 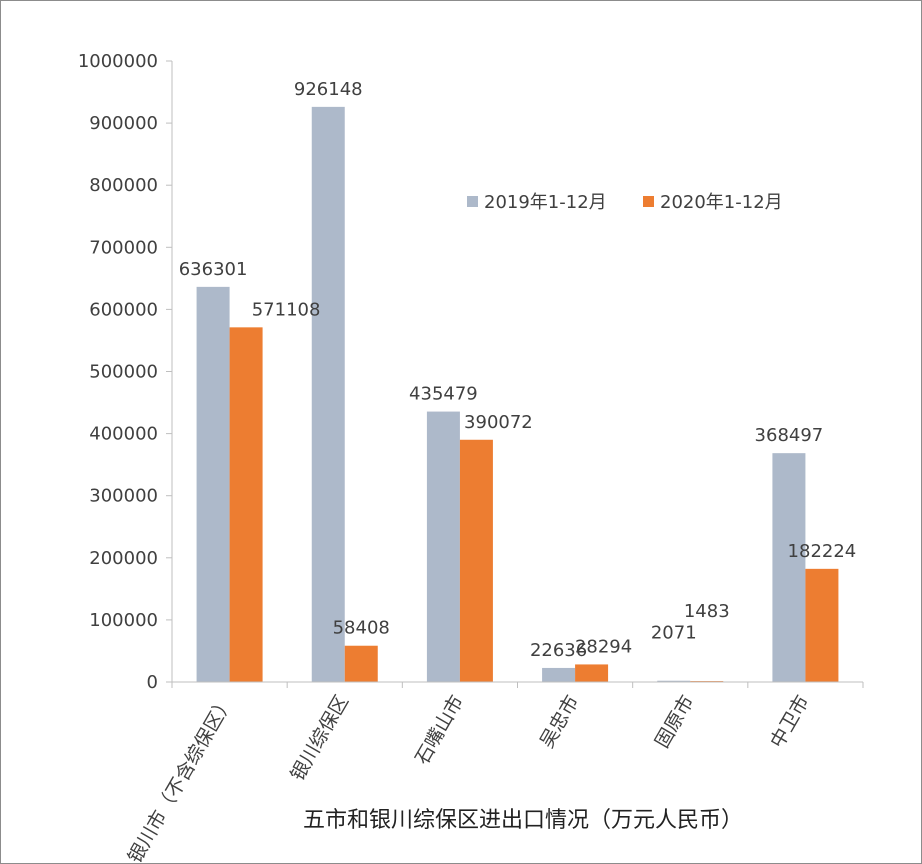 What do you see at coordinates (789, 435) in the screenshot?
I see `data-label: 368497` at bounding box center [789, 435].